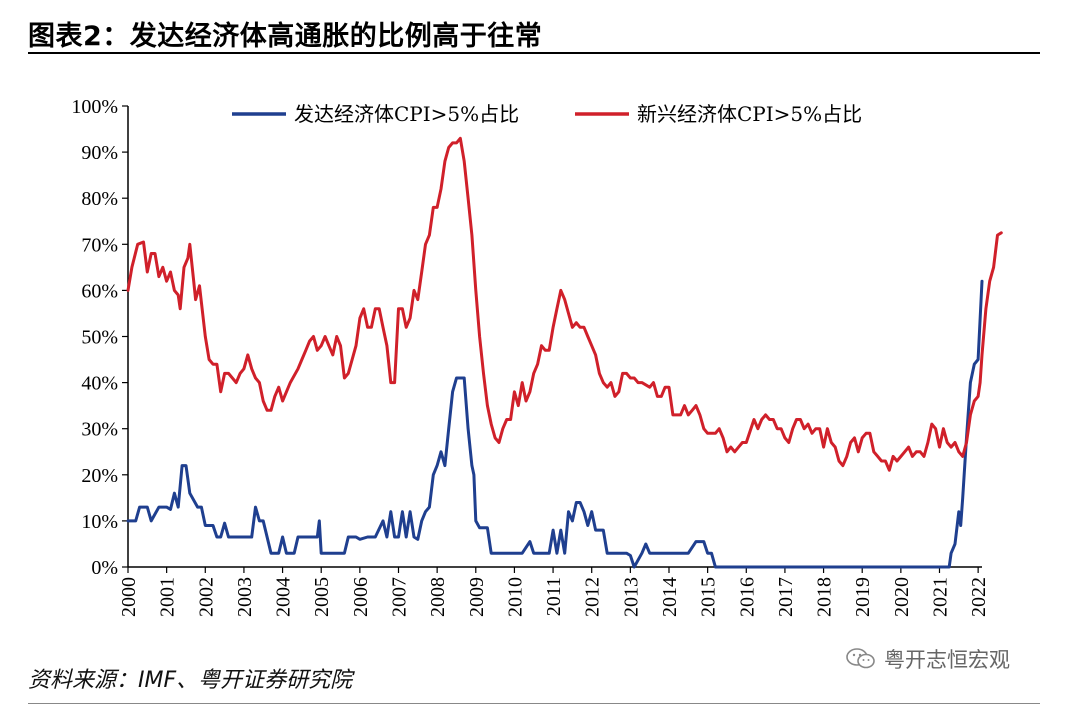 The height and width of the screenshot is (708, 1080). Describe the element at coordinates (322, 597) in the screenshot. I see `x-tick-label: 2005` at that location.